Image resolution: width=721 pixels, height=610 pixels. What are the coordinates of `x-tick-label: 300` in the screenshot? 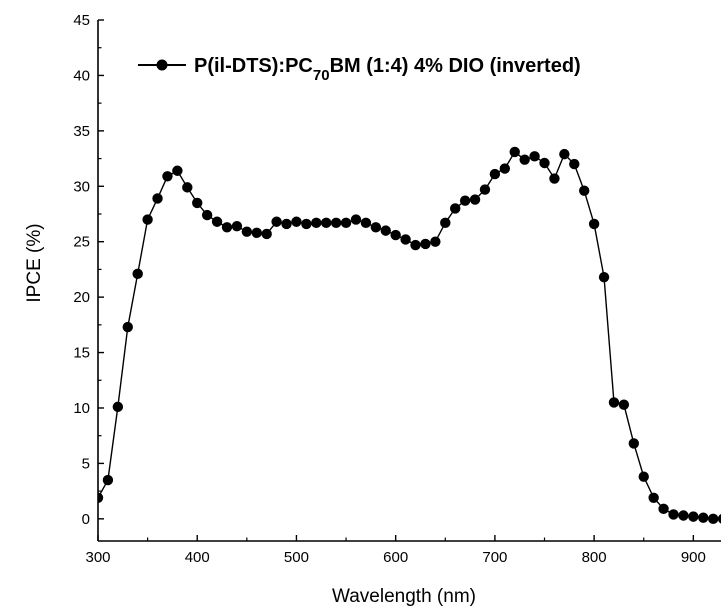 It's located at (97, 557).